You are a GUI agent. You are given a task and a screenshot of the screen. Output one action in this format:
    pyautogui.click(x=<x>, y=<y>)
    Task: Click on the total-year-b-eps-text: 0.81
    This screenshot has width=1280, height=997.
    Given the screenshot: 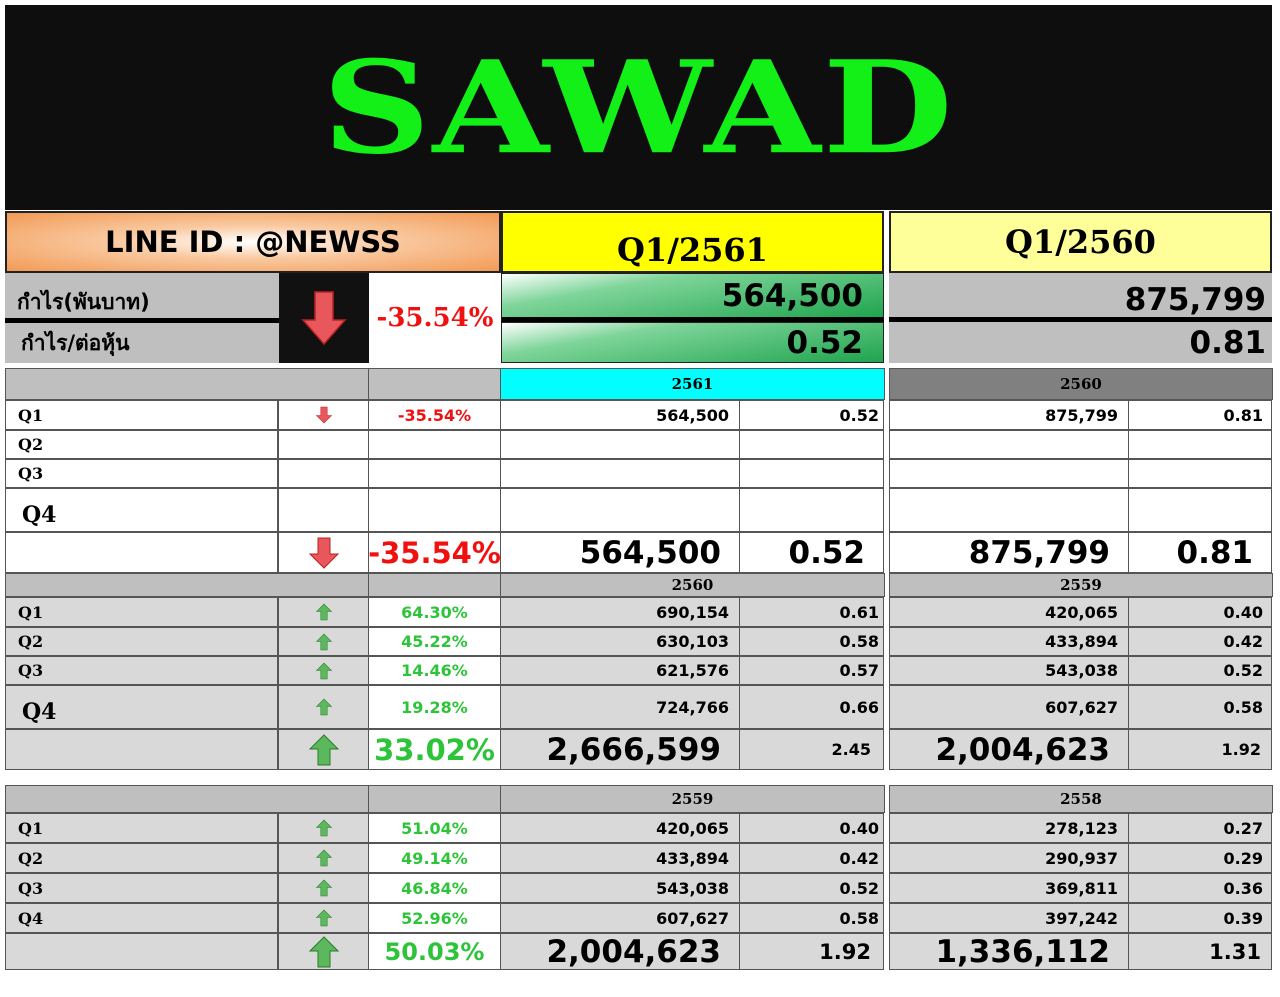 What is the action you would take?
    pyautogui.click(x=1215, y=552)
    